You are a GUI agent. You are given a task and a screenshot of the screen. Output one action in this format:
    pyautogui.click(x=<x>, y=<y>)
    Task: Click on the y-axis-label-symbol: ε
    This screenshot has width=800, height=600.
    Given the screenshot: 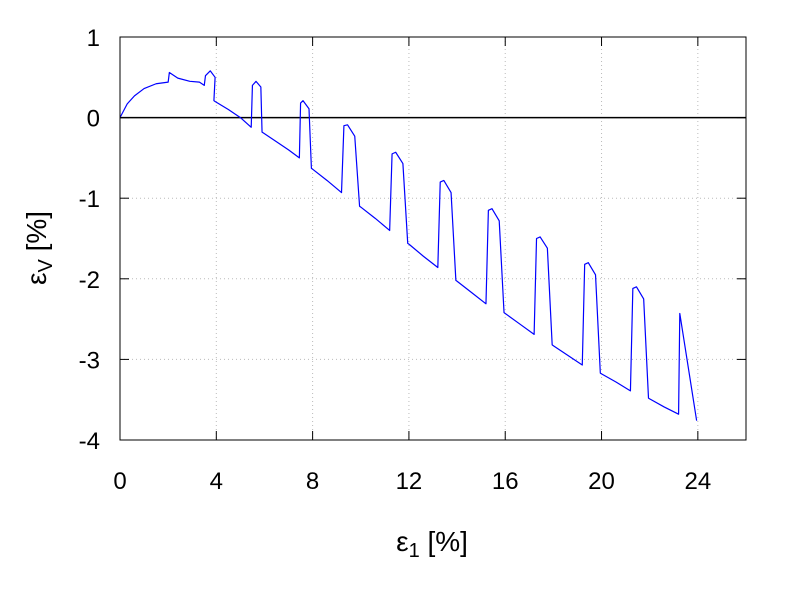 What is the action you would take?
    pyautogui.click(x=36, y=279)
    